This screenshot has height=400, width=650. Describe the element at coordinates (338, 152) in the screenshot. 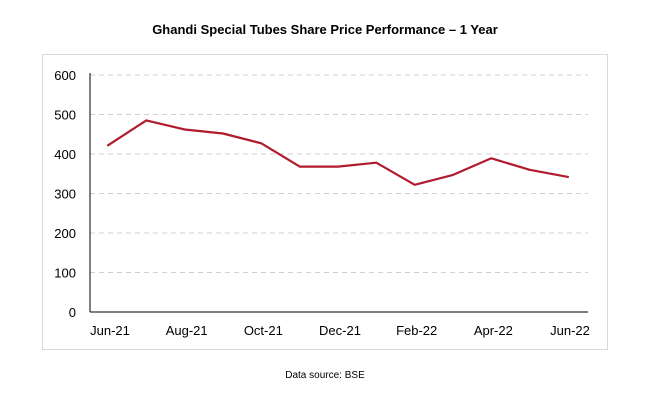

I see `series-line` at that location.